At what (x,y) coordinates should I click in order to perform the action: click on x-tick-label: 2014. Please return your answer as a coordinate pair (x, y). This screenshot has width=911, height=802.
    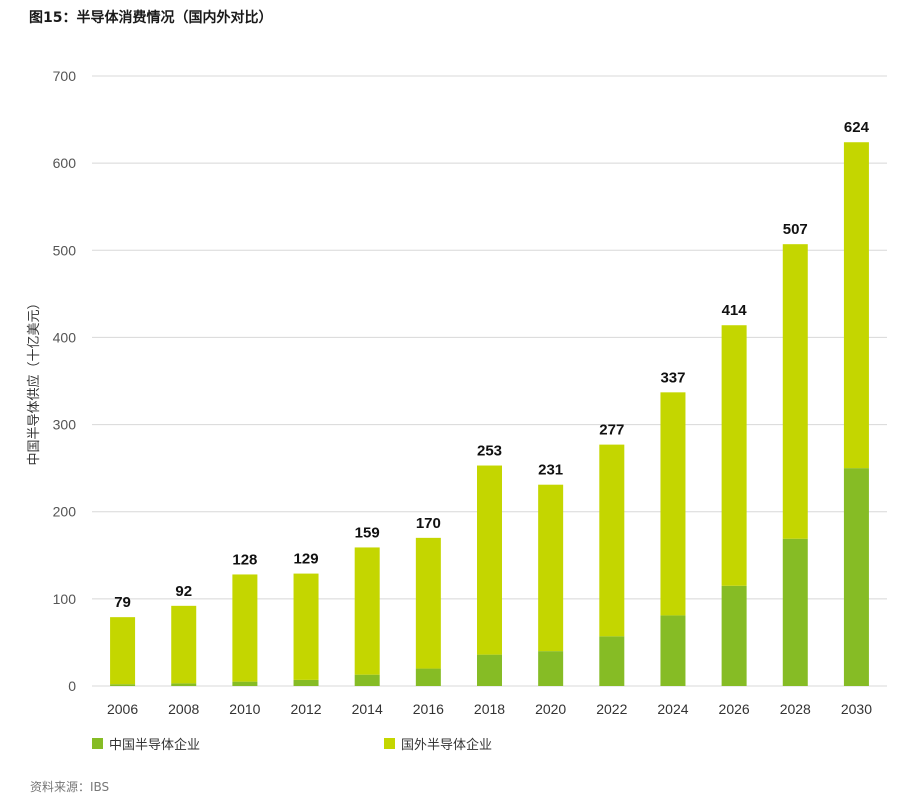
    Looking at the image, I should click on (367, 709).